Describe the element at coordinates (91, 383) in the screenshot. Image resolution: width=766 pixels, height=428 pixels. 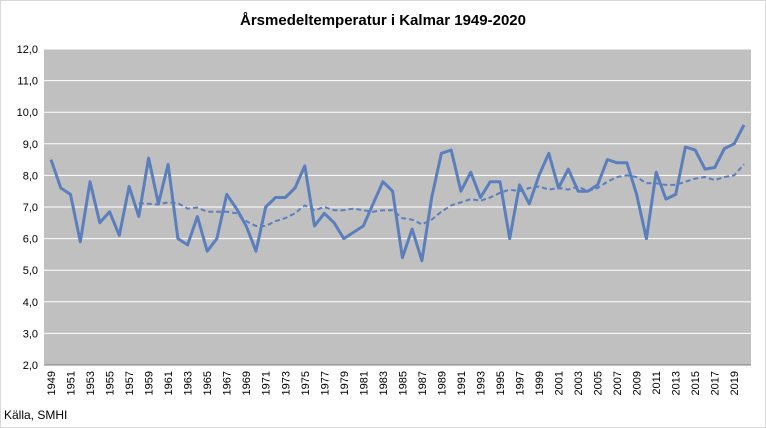
I see `x-tick-label: 1953` at that location.